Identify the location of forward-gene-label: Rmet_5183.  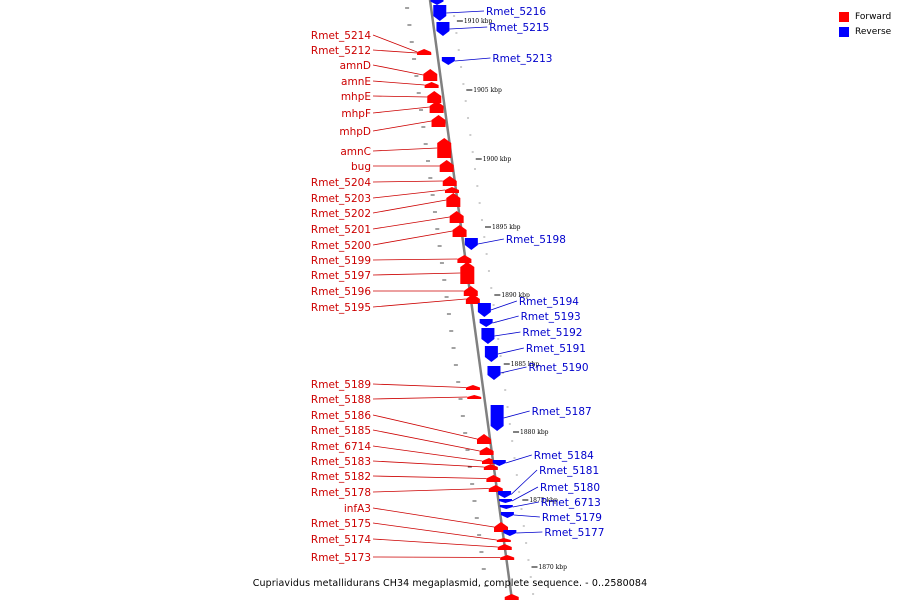
(341, 462).